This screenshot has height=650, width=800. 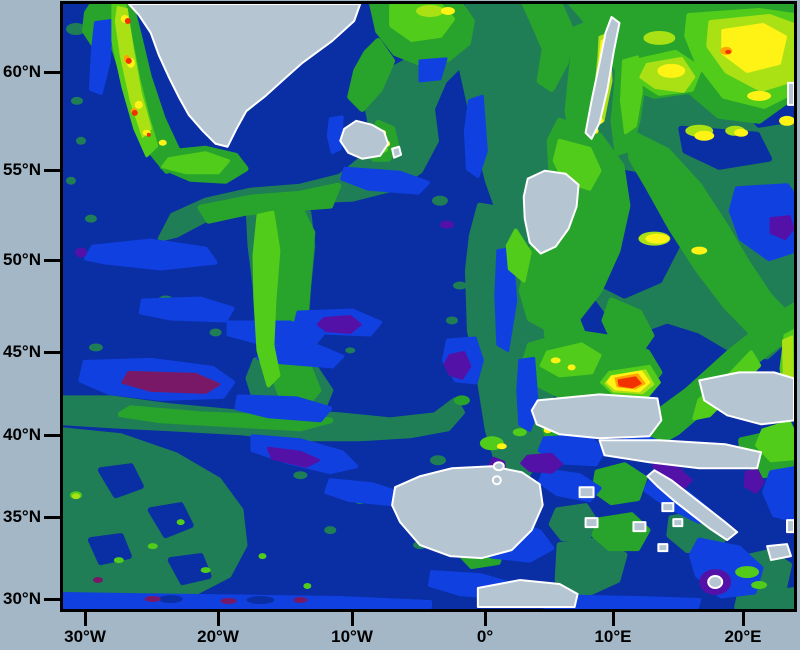 I want to click on x-axis-tick-label: 20°E, so click(x=743, y=636).